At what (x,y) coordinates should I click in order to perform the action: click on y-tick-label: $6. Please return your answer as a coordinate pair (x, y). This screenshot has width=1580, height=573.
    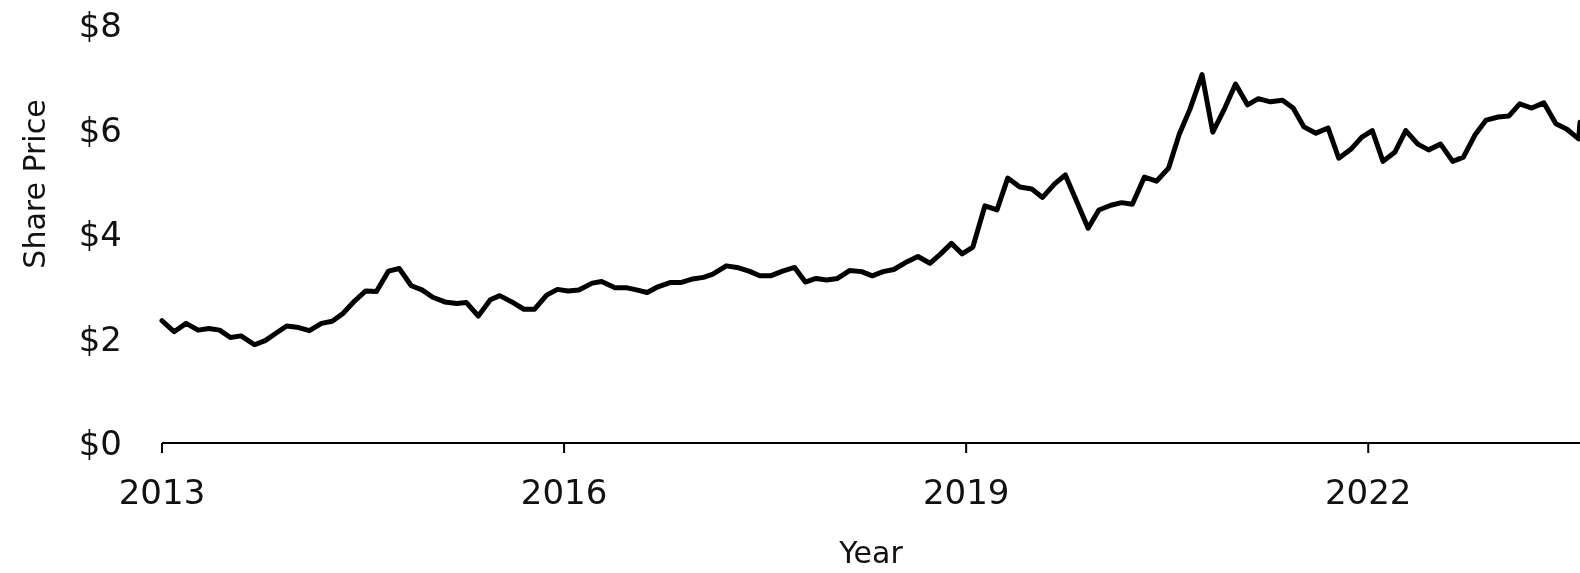
    Looking at the image, I should click on (100, 129).